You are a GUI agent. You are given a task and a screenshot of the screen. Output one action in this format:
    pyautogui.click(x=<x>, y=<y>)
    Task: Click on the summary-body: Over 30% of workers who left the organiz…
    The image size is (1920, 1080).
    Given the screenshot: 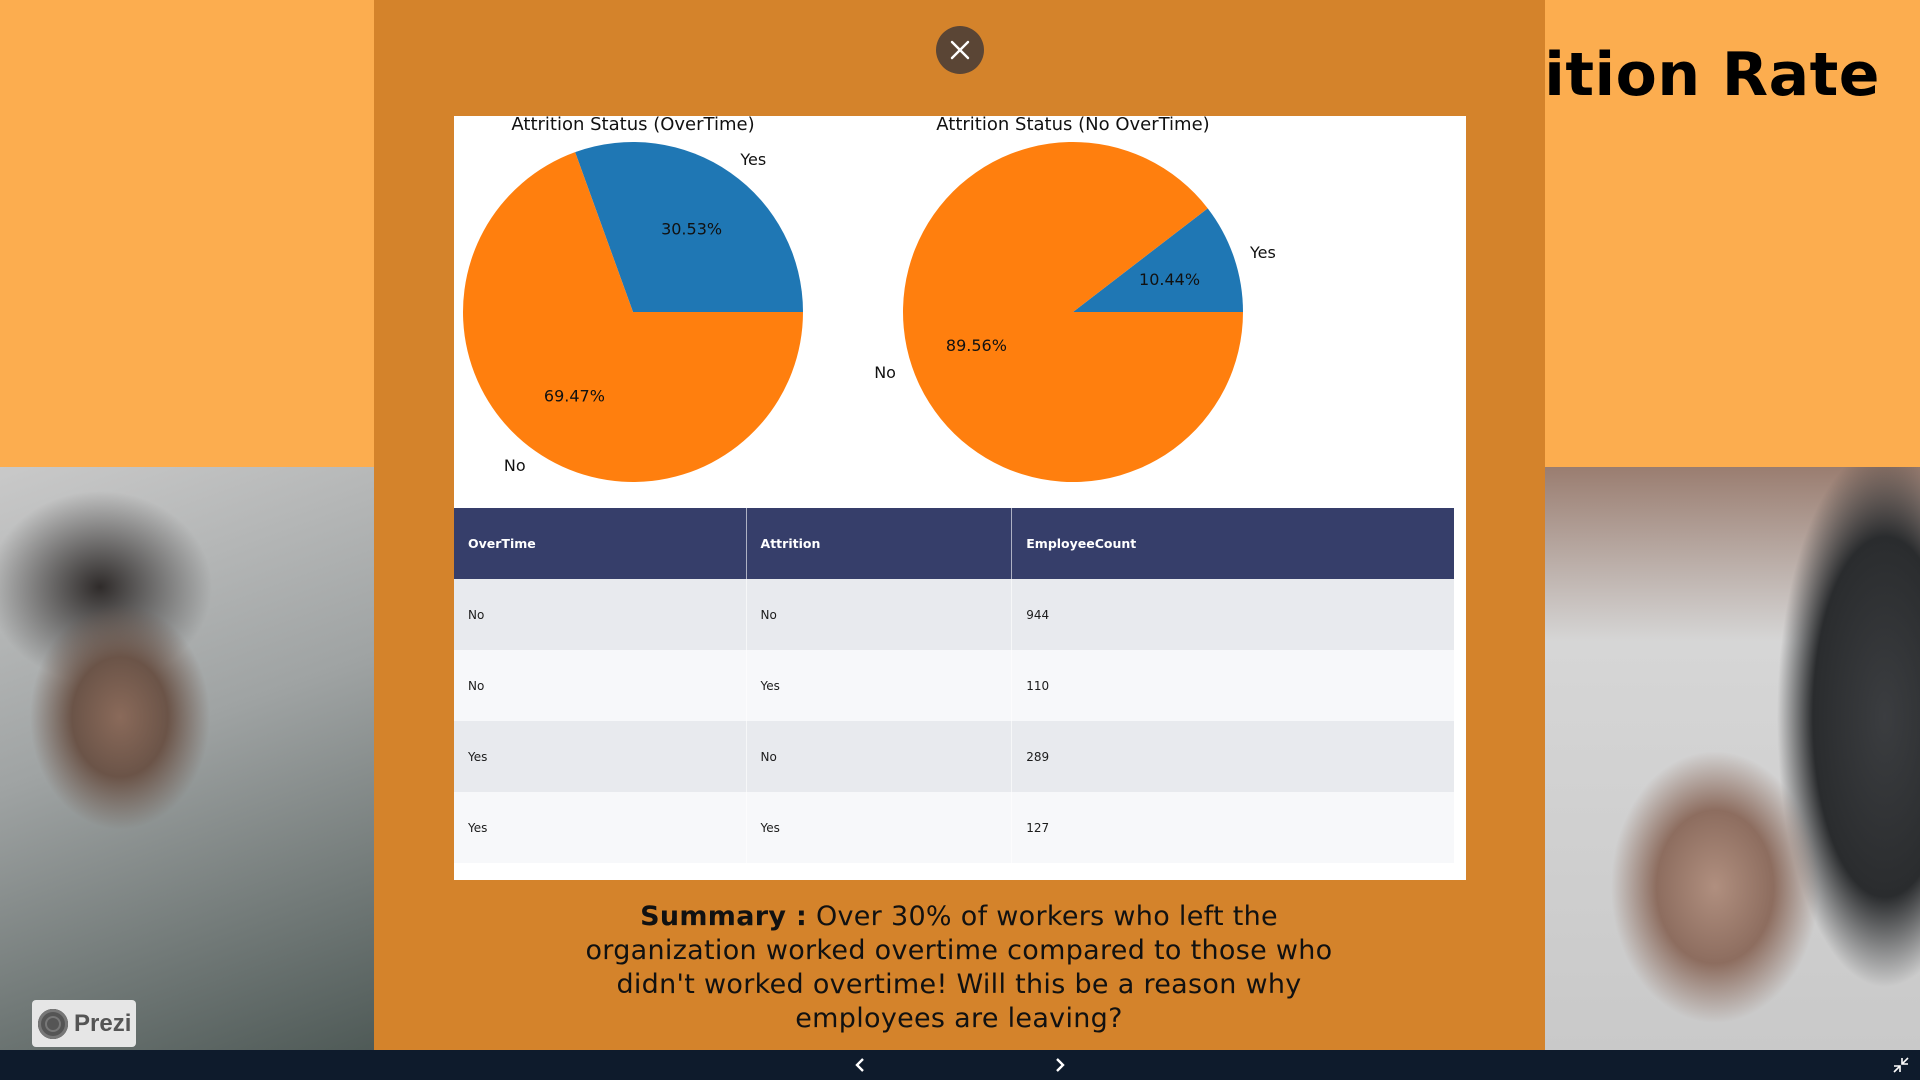 What is the action you would take?
    pyautogui.click(x=959, y=967)
    